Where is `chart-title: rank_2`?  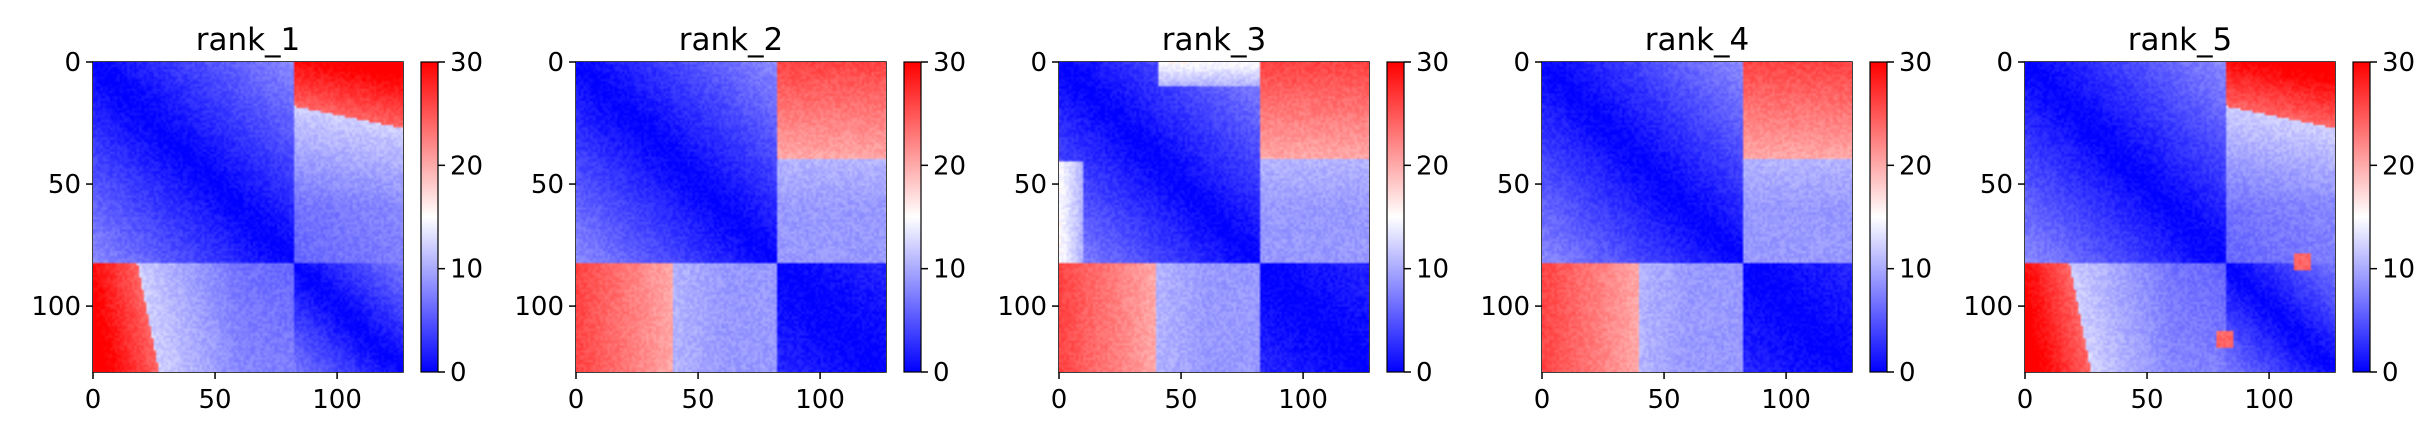 chart-title: rank_2 is located at coordinates (731, 40).